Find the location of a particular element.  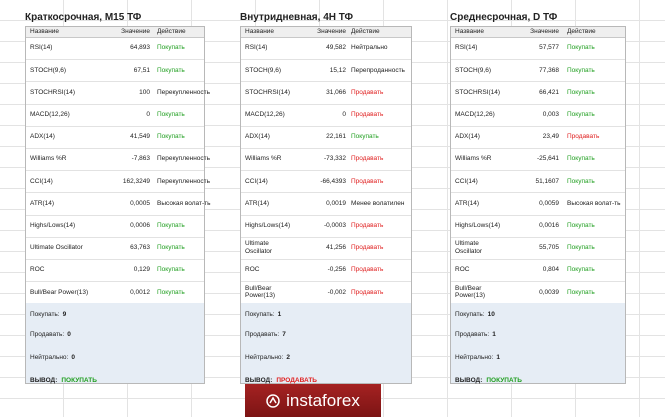

indicator-row: Highs/Lows(14) 0,0006 Покупать is located at coordinates (115, 226).